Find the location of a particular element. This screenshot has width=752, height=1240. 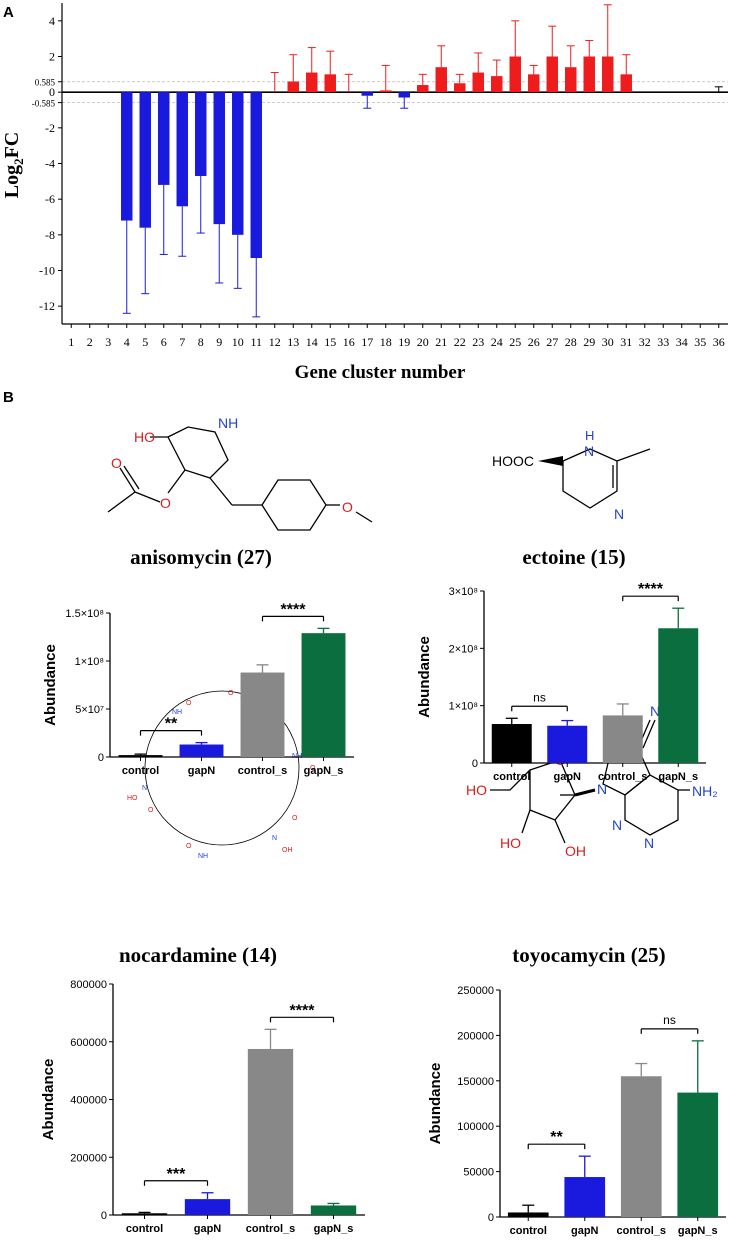

x-tick-label: 28 is located at coordinates (571, 342).